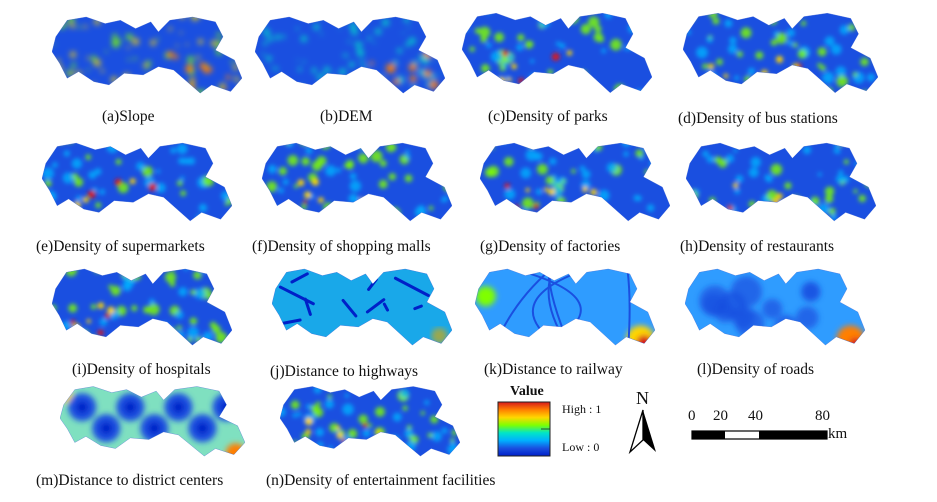  Describe the element at coordinates (142, 307) in the screenshot. I see `map-panel-i` at that location.